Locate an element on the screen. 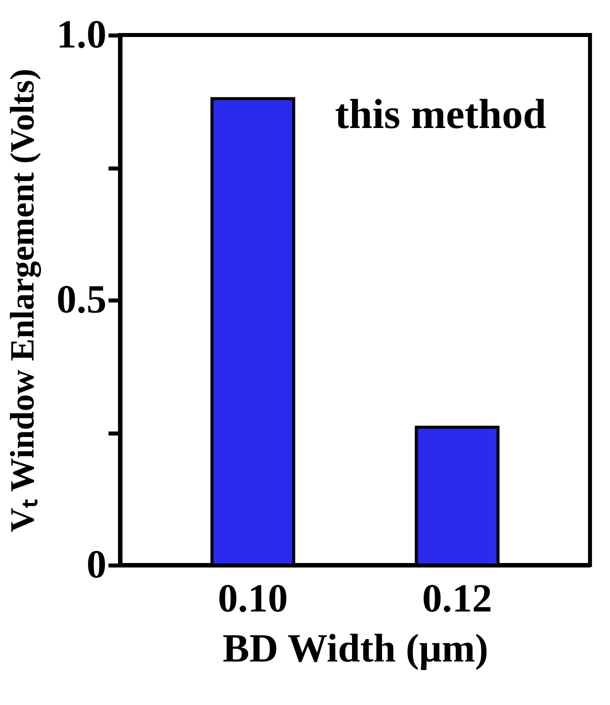 Image resolution: width=610 pixels, height=705 pixels. y-tick-label: 0.5 is located at coordinates (81, 299).